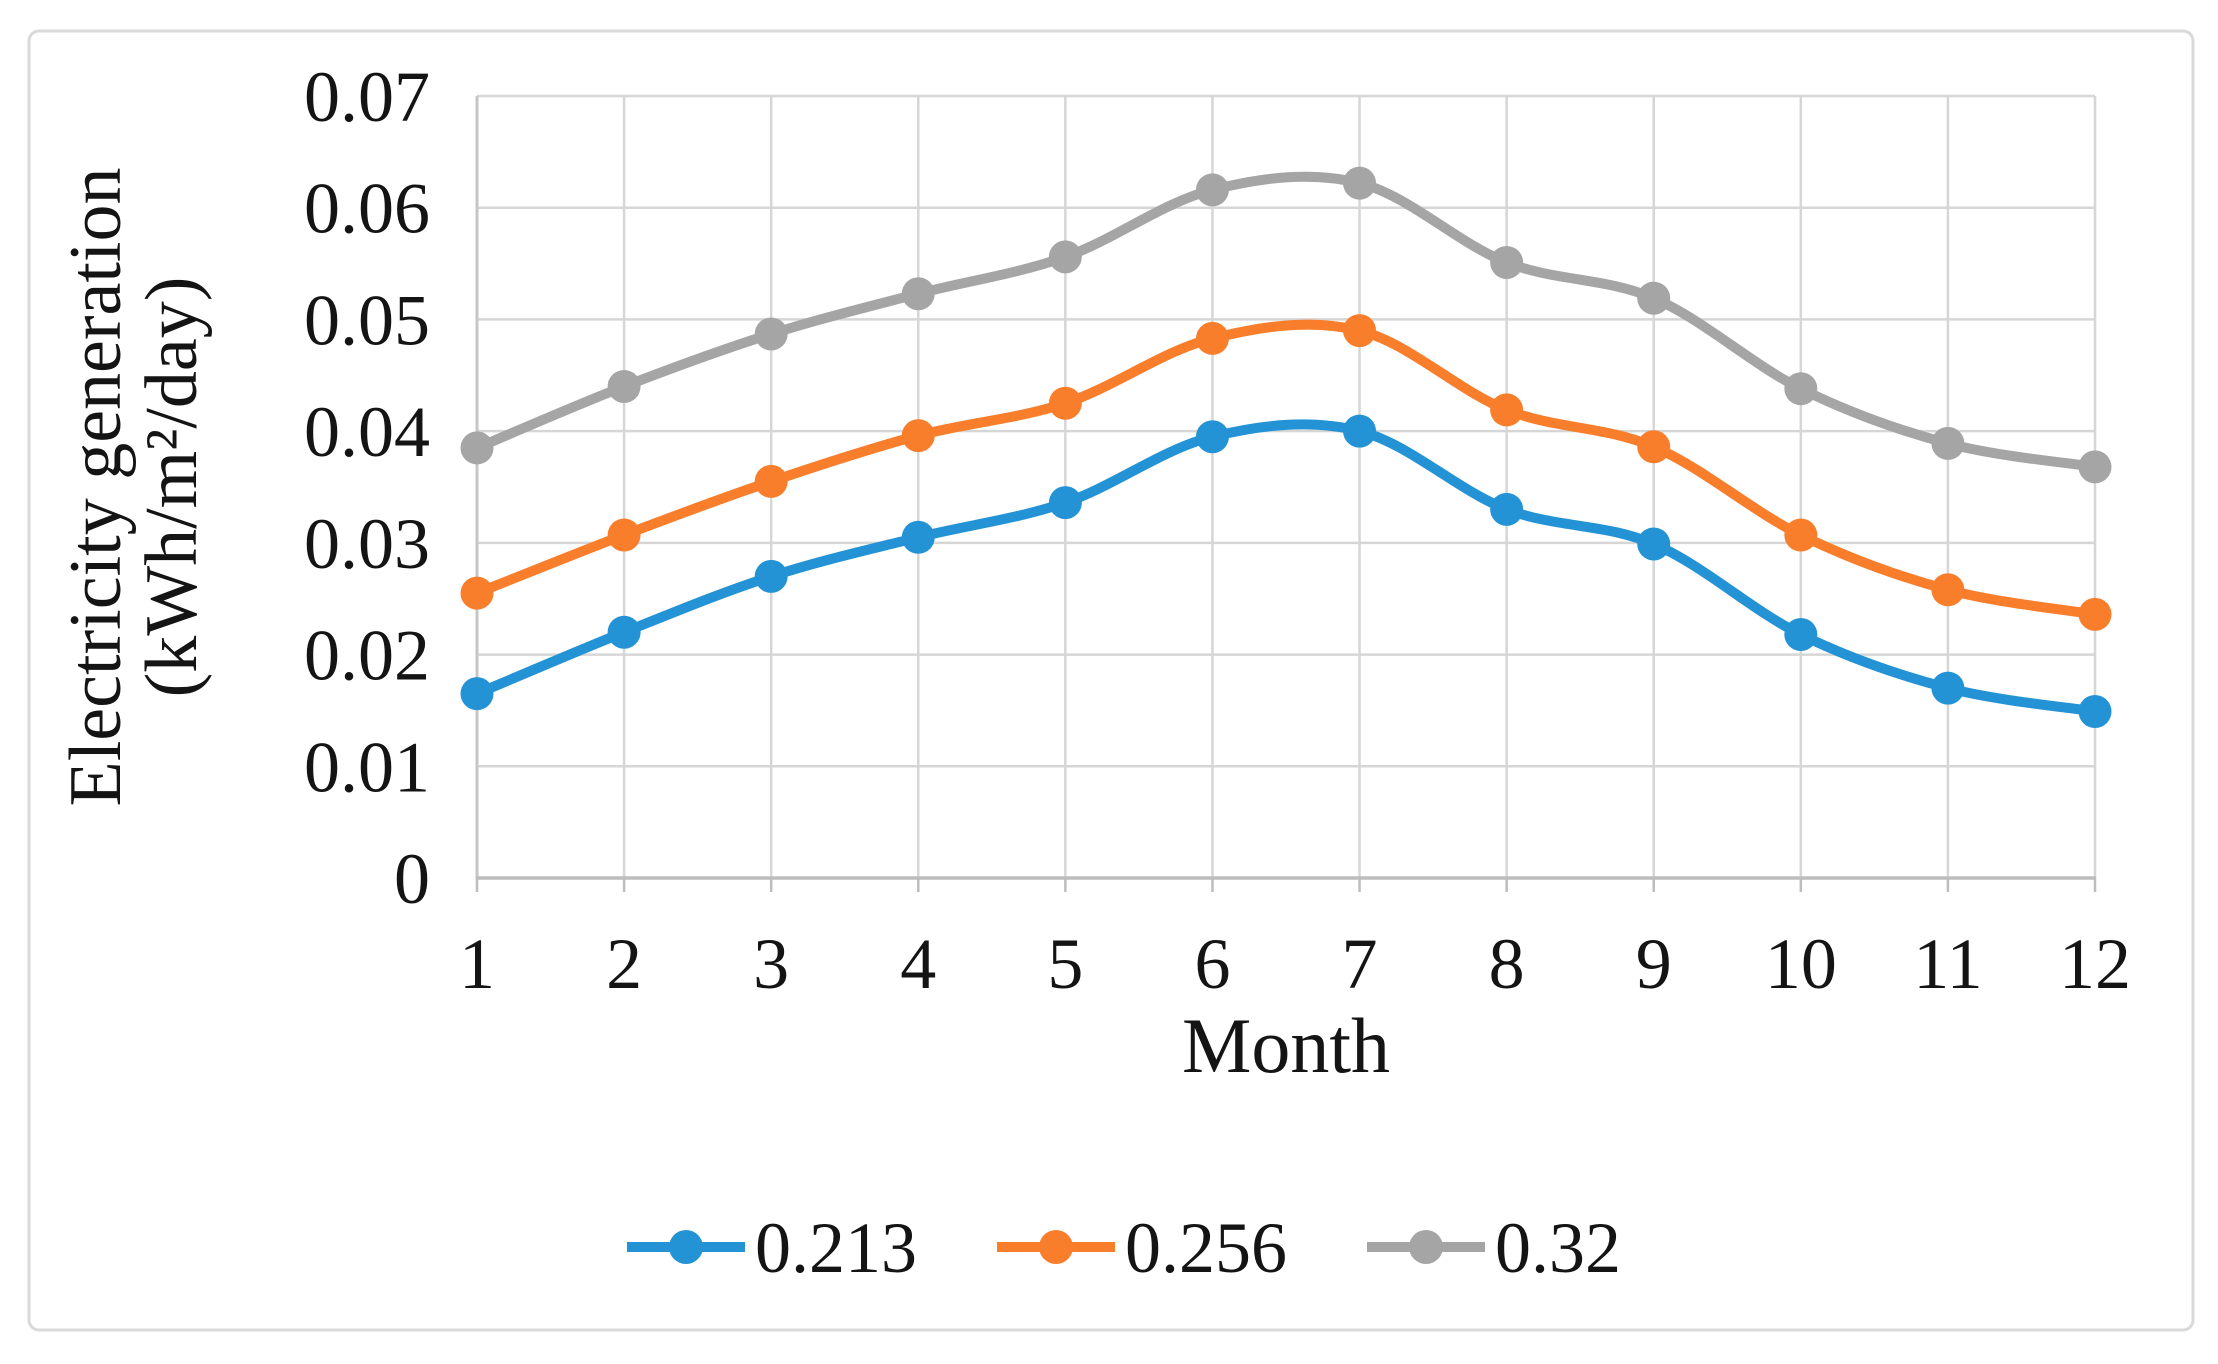 Image resolution: width=2218 pixels, height=1364 pixels. Describe the element at coordinates (918, 964) in the screenshot. I see `x-tick-label: 4` at that location.